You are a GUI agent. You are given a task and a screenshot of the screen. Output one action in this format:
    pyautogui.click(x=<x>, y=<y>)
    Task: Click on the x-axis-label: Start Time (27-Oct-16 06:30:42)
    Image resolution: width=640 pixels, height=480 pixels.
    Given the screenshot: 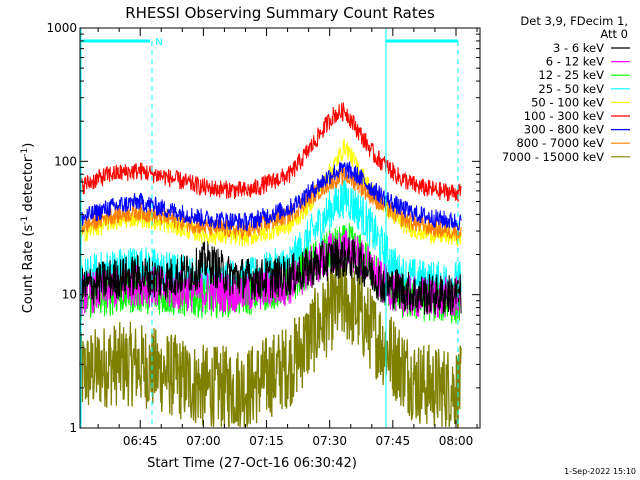 What is the action you would take?
    pyautogui.click(x=252, y=463)
    